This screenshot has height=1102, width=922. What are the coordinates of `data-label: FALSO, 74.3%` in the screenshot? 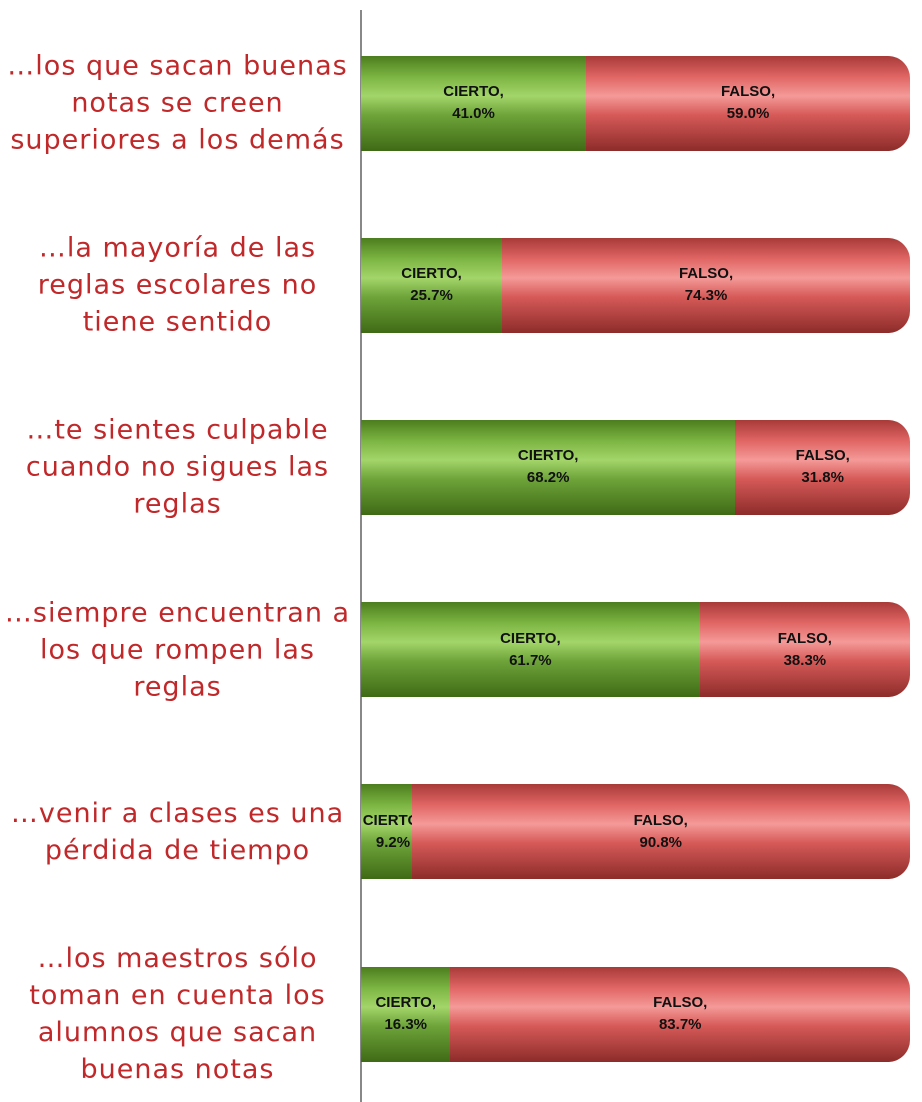 It's located at (706, 285).